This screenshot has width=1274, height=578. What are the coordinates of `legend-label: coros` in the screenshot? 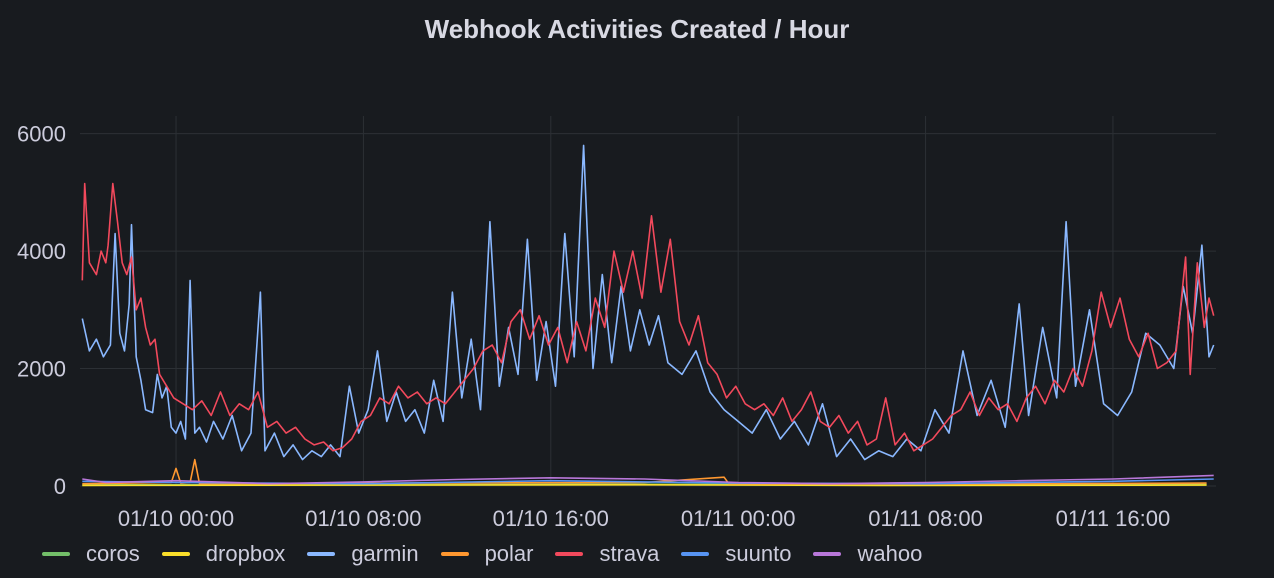 It's located at (113, 553).